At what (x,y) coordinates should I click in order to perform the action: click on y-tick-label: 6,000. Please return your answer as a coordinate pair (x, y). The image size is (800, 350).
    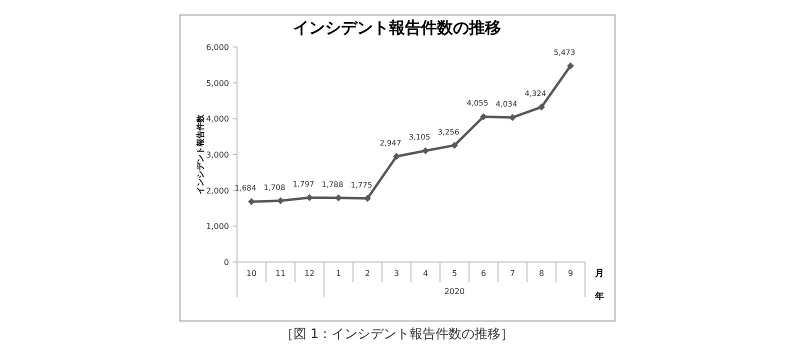
    Looking at the image, I should click on (217, 47).